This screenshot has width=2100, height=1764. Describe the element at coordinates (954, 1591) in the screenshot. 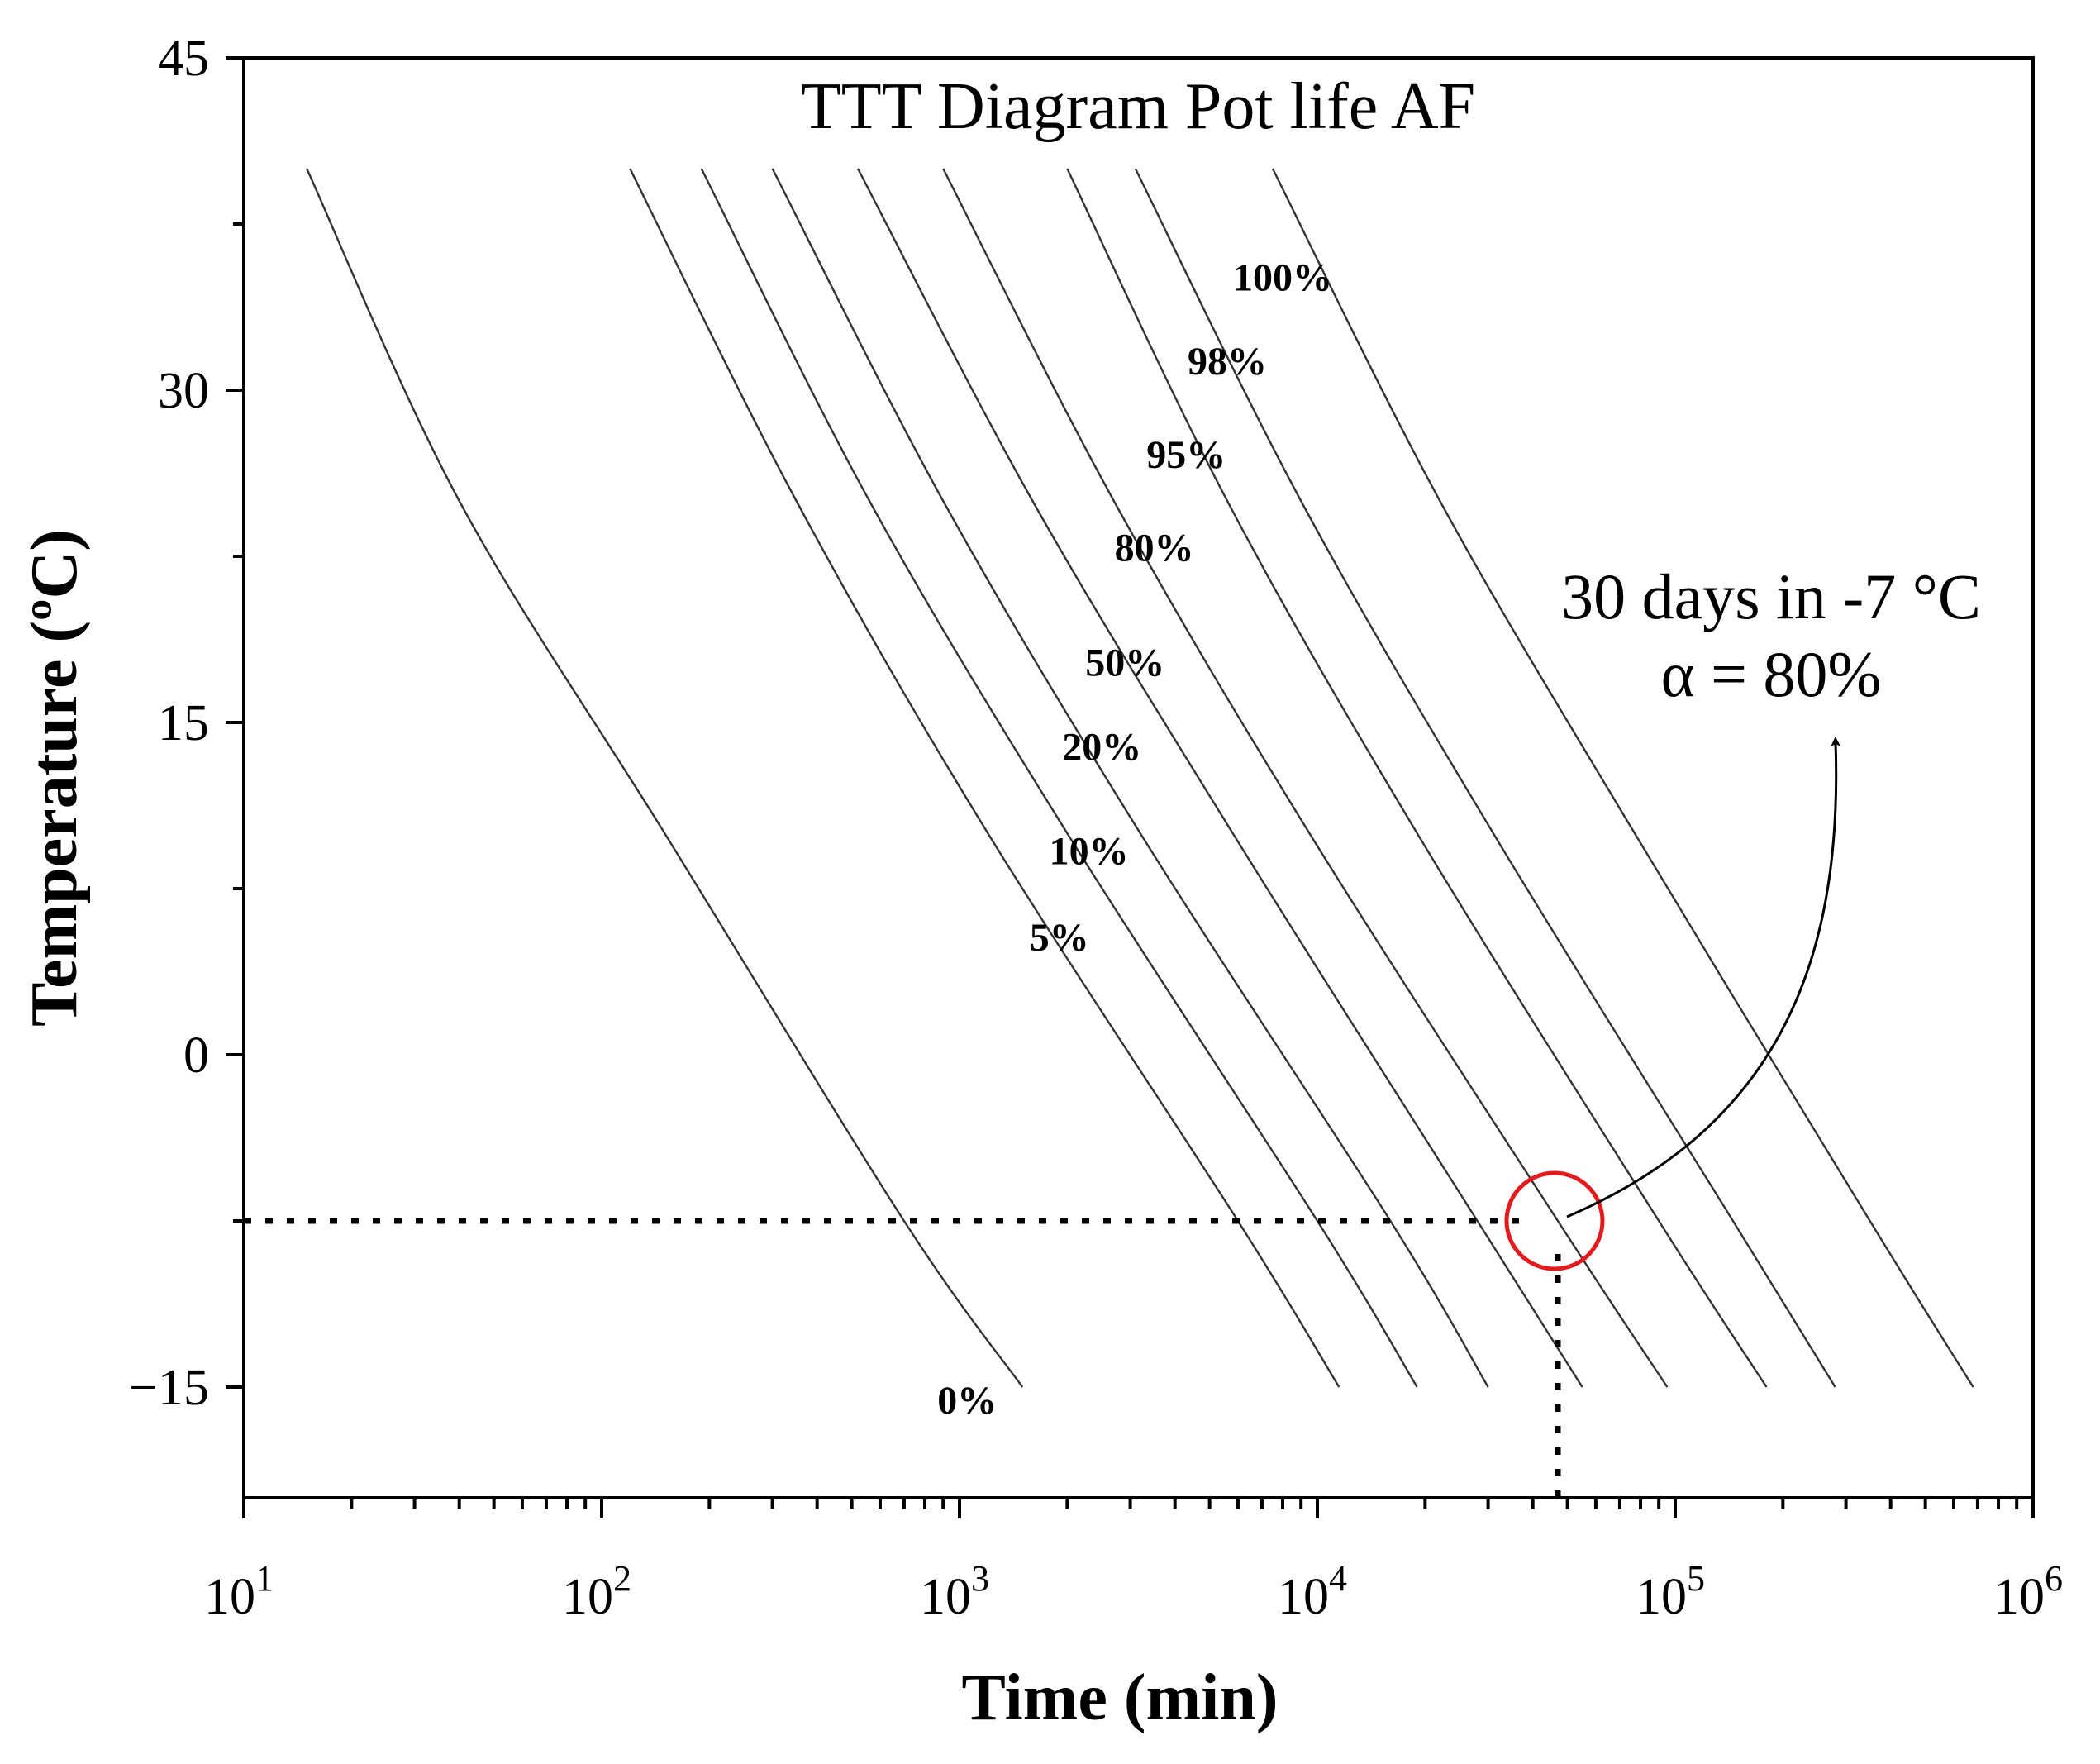

I see `x-tick-label: 10³` at that location.